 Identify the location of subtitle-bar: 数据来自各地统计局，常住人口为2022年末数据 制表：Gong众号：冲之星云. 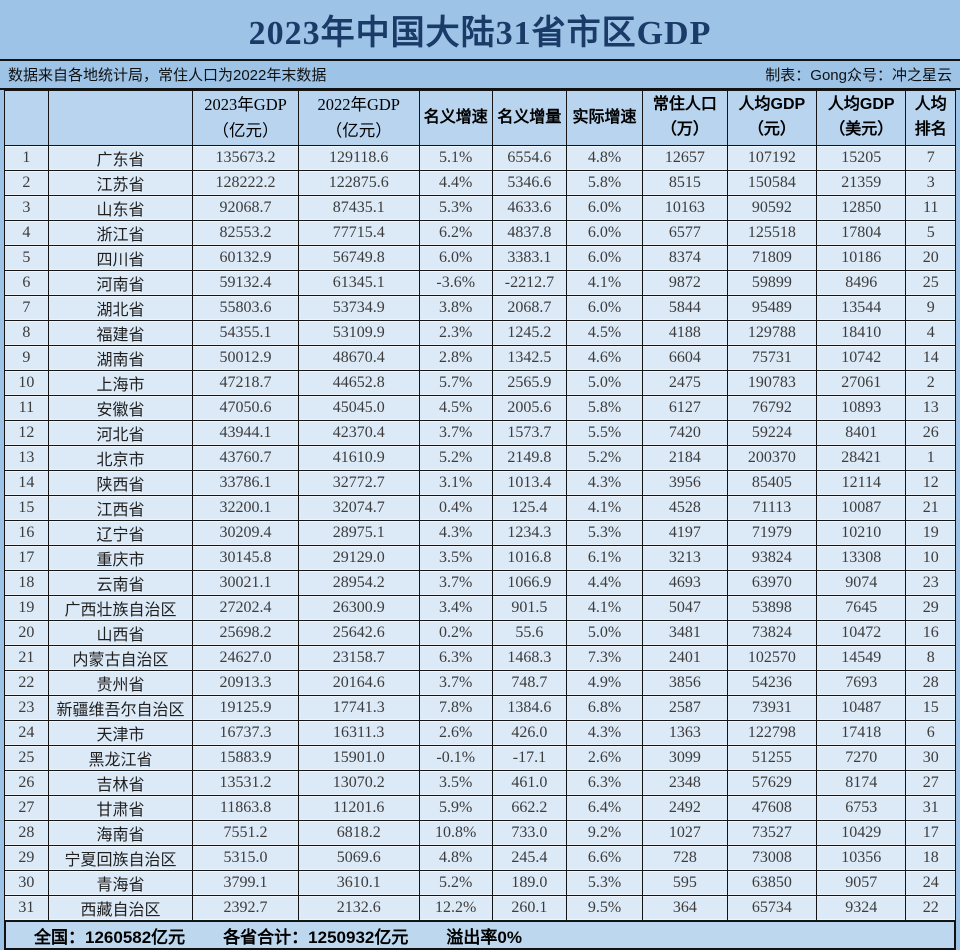
(480, 75).